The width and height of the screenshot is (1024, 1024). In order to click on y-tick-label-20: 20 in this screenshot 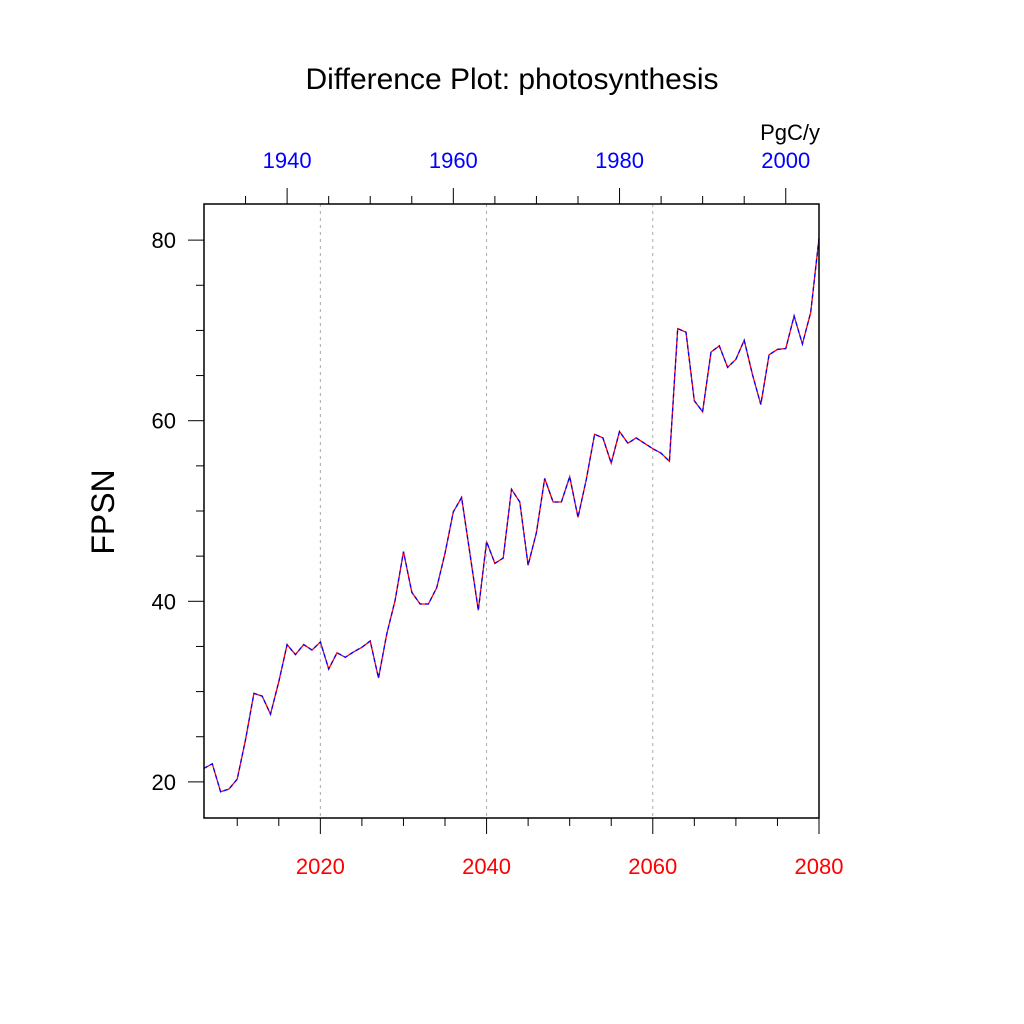, I will do `click(164, 782)`.